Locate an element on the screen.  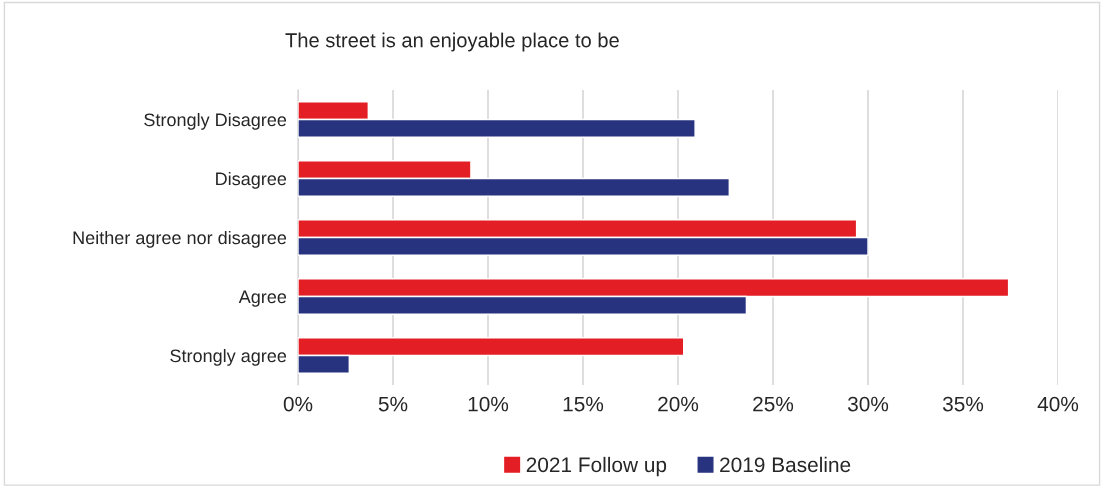
x-tick-label: 30% is located at coordinates (868, 404).